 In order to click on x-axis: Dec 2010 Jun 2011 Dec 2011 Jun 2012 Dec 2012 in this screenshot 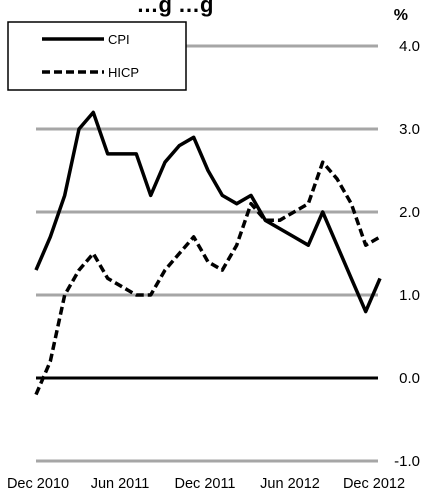, I will do `click(206, 484)`.